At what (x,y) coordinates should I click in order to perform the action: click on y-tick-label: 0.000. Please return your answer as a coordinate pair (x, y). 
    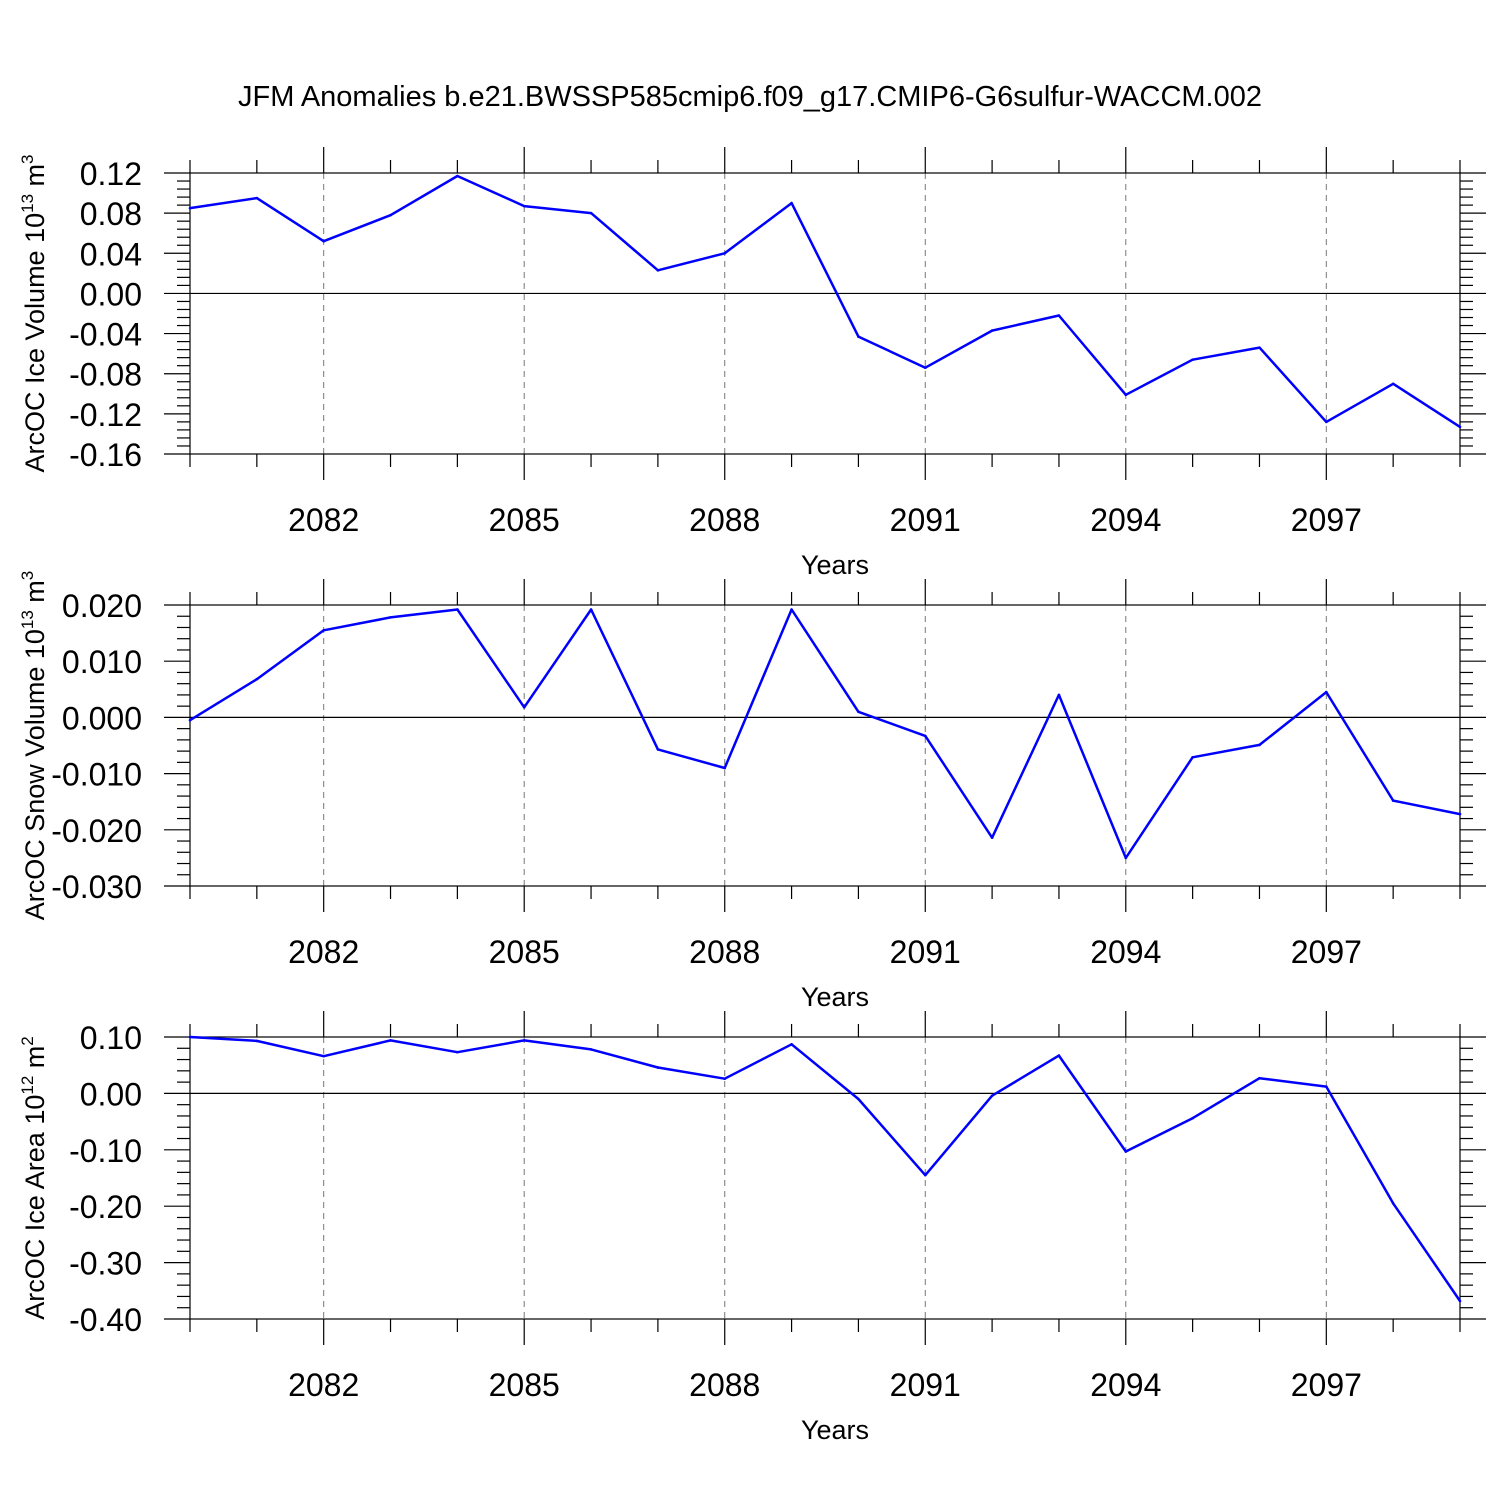
    Looking at the image, I should click on (102, 718).